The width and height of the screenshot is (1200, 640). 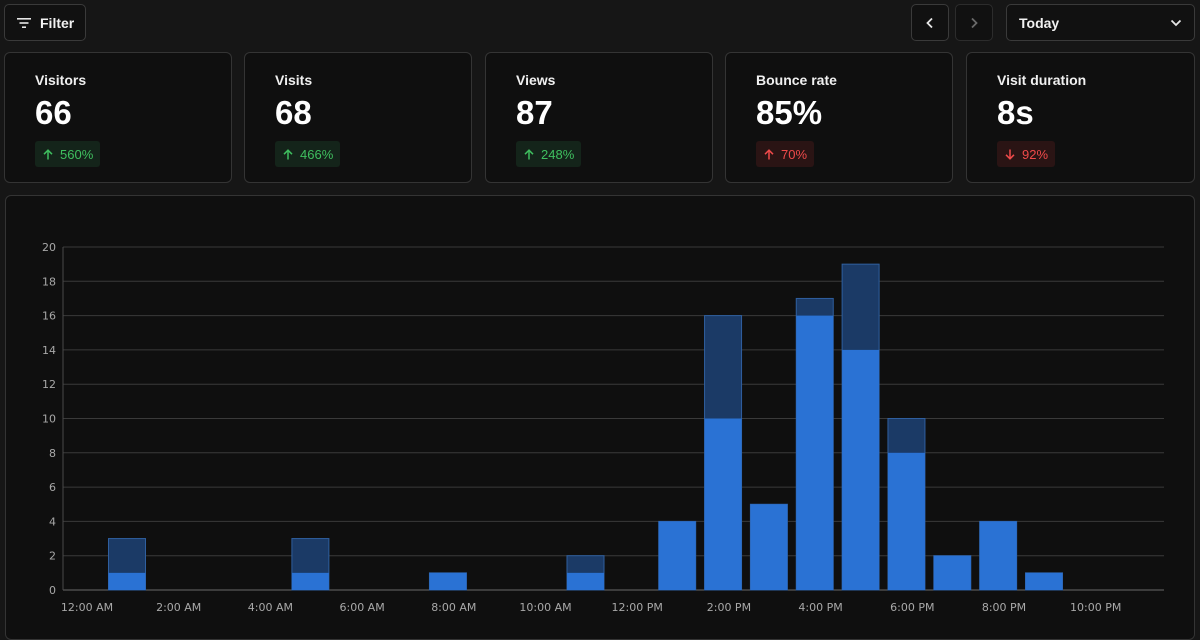 What do you see at coordinates (729, 607) in the screenshot?
I see `x-tick-label: 2:00 PM` at bounding box center [729, 607].